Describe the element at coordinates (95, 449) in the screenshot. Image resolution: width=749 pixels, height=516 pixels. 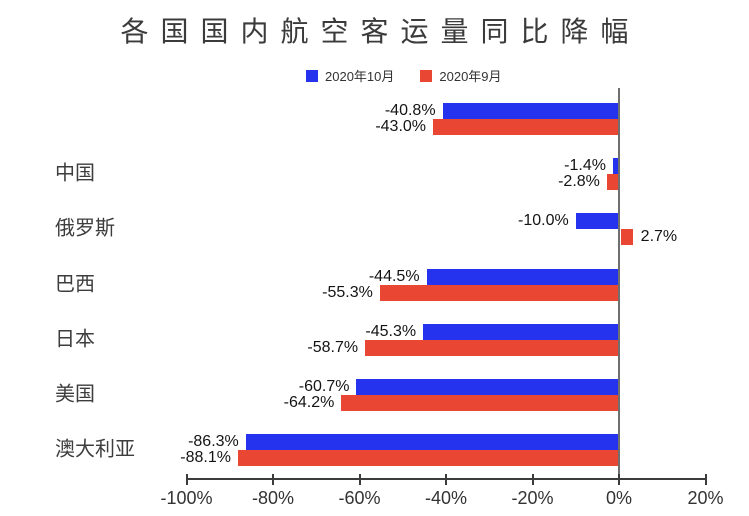
I see `category-label: 澳大利亚` at that location.